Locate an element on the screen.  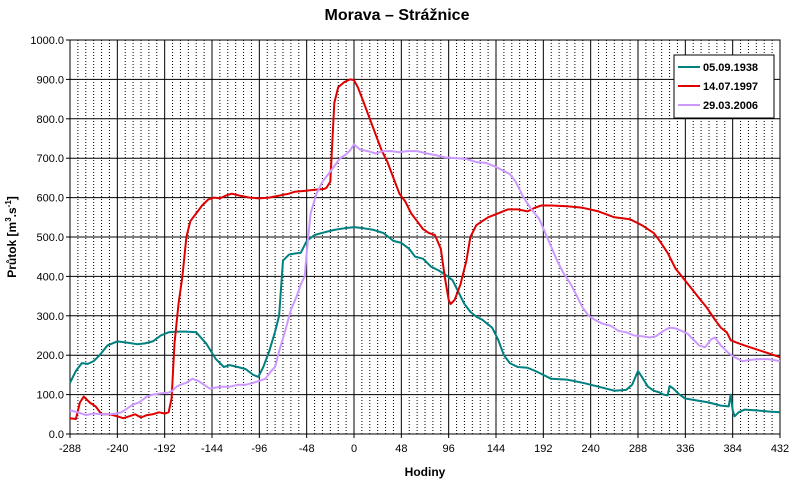
x-tick-label: -240 is located at coordinates (117, 449).